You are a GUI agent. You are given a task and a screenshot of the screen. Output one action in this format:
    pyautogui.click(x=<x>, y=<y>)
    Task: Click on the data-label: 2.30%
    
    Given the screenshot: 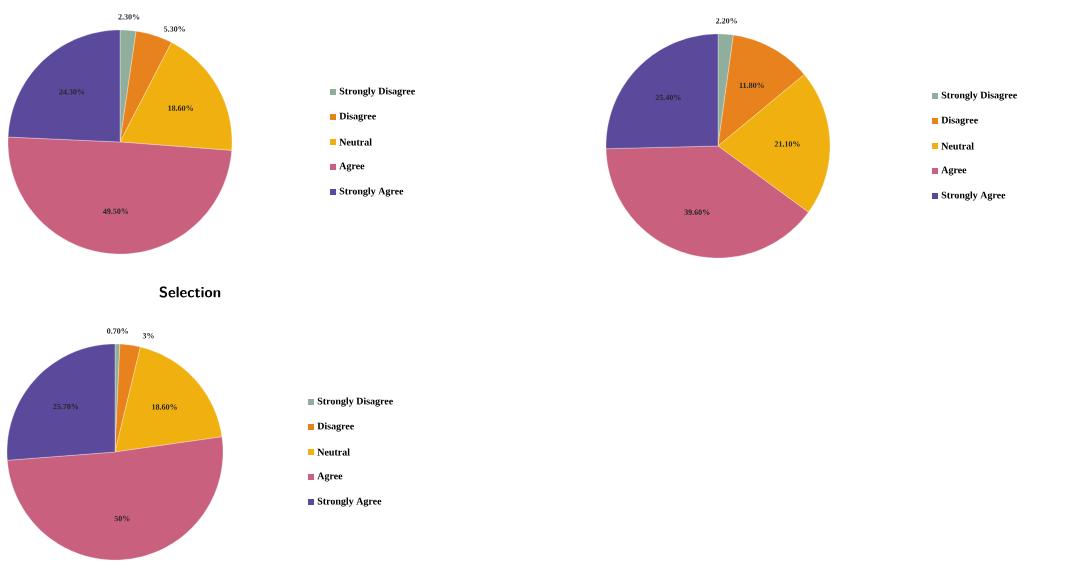 What is the action you would take?
    pyautogui.click(x=129, y=17)
    